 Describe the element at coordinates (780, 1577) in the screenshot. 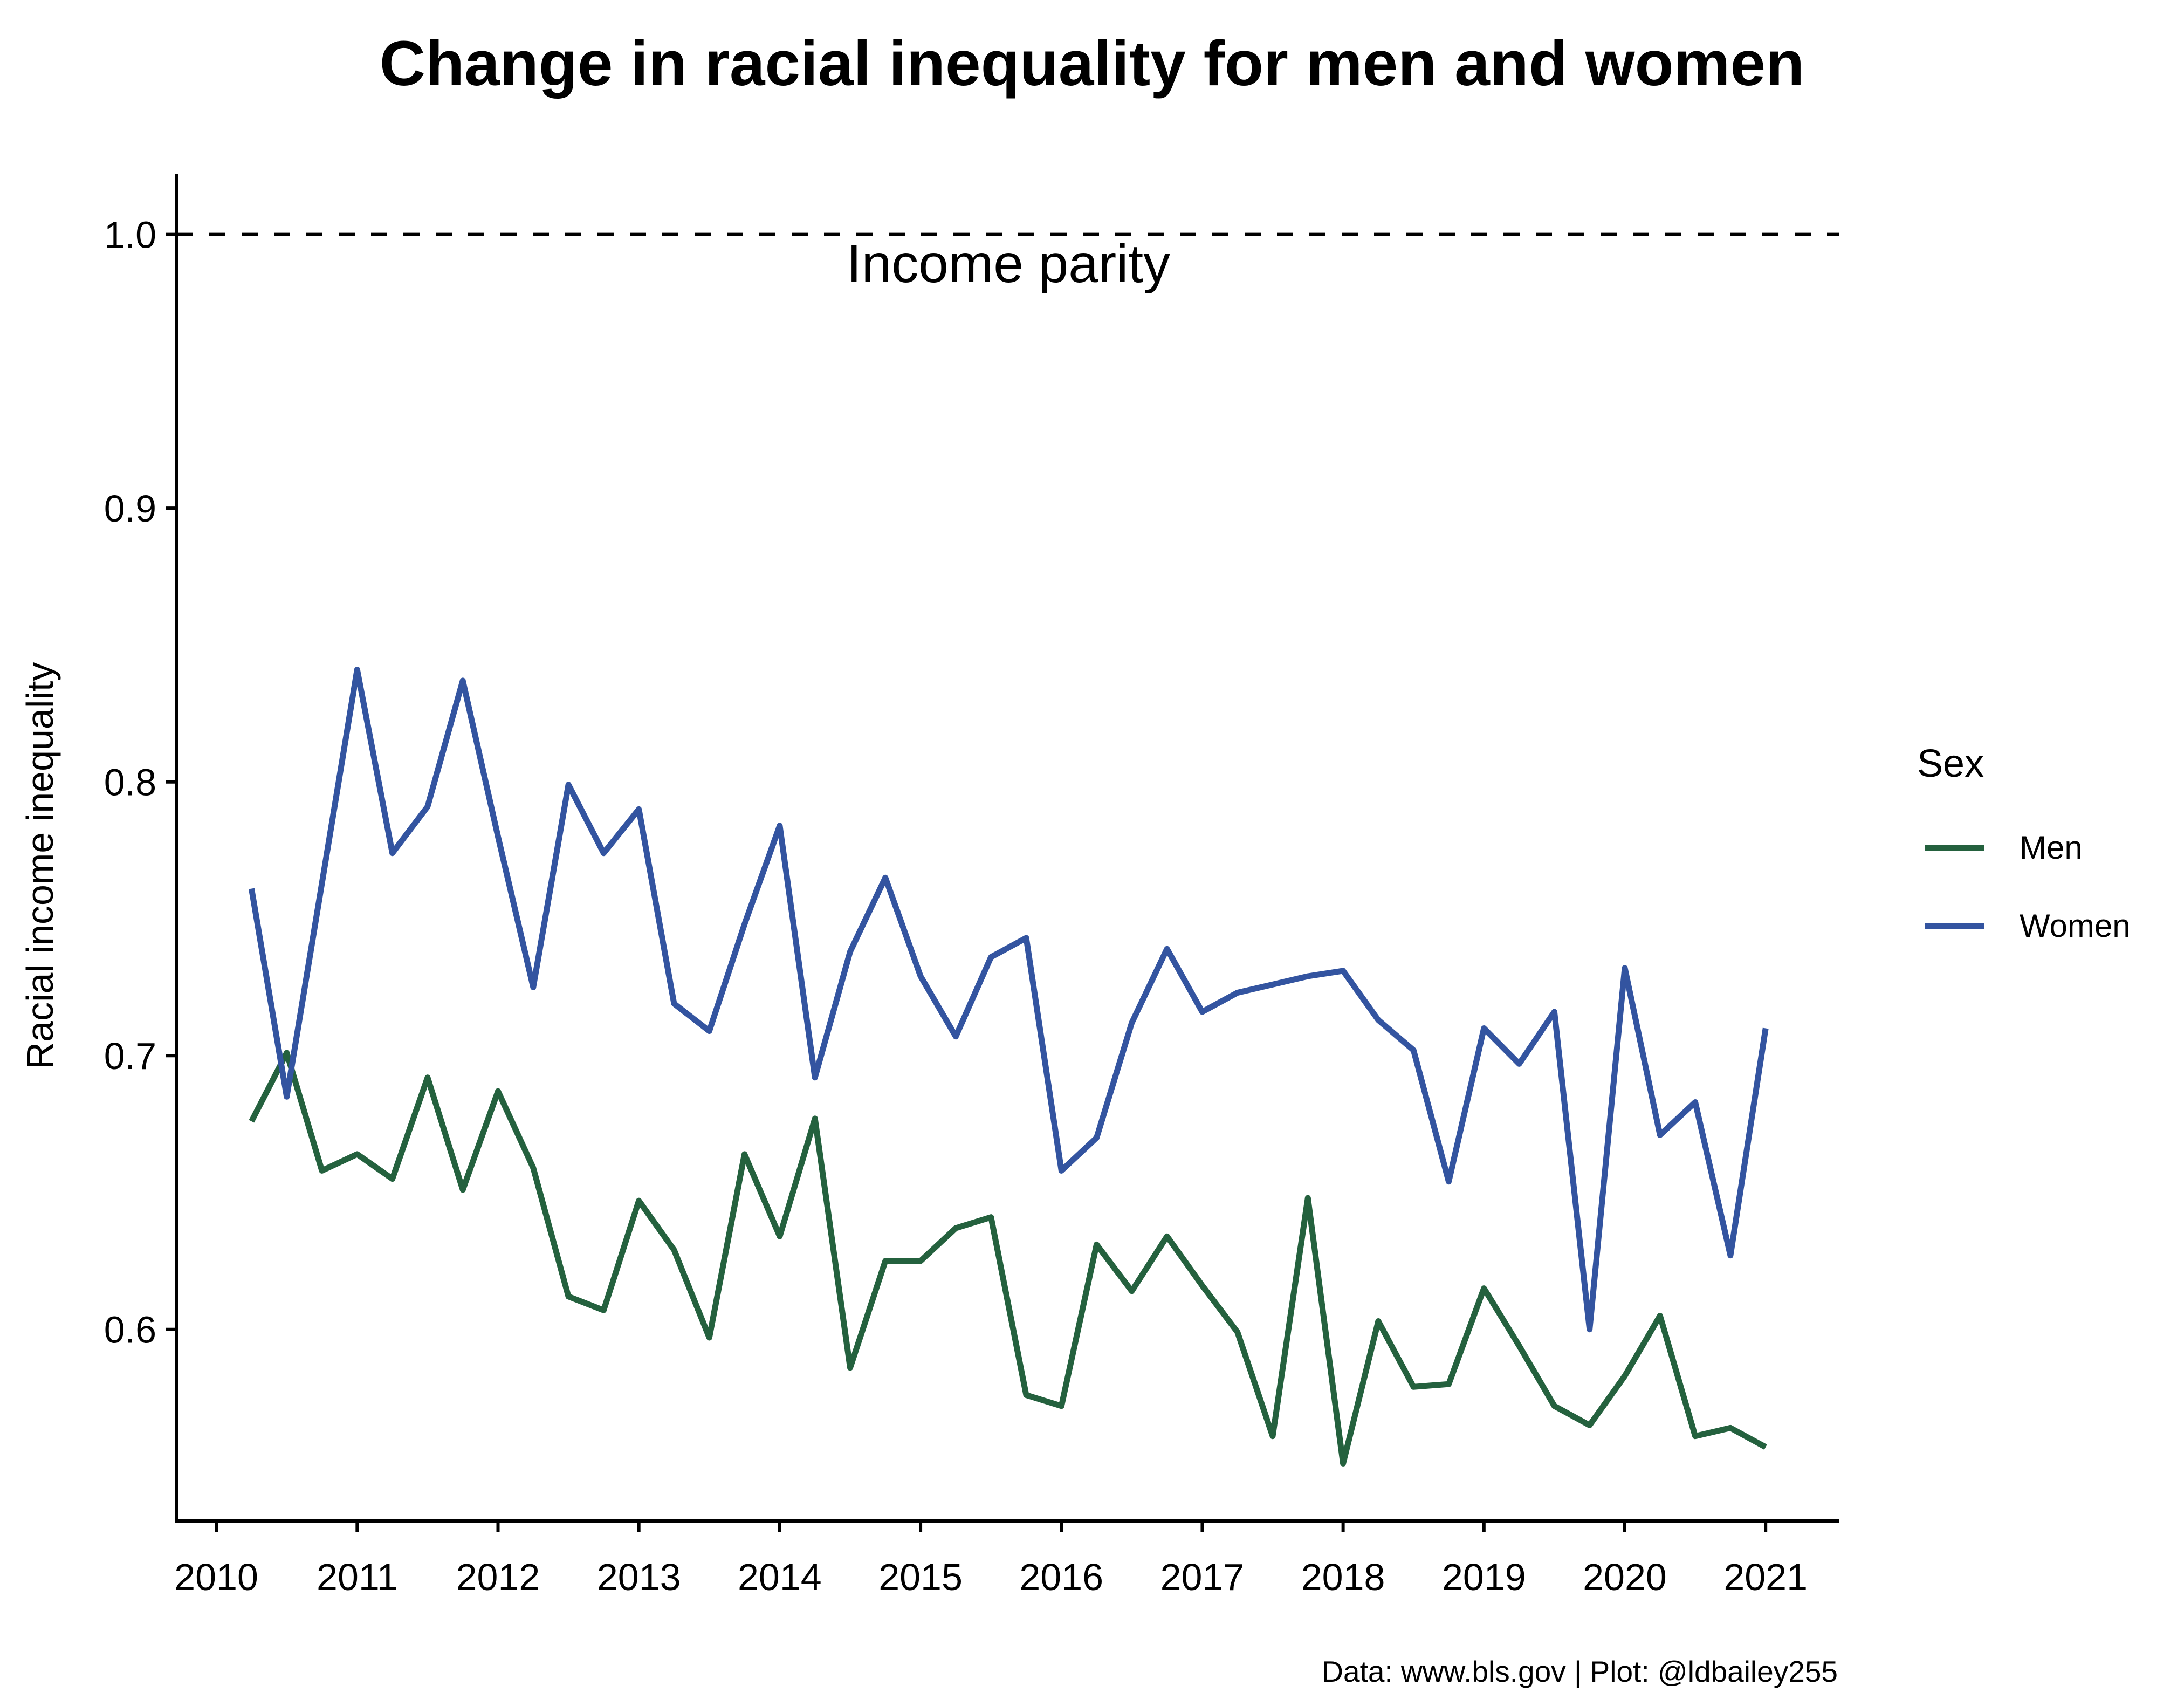

I see `x-tick-label: 2014` at that location.